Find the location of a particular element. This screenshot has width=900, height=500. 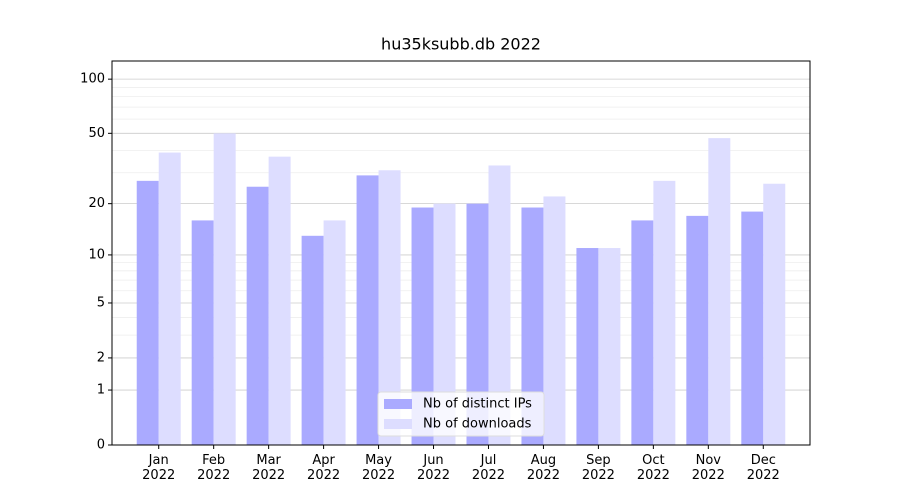

y-tick-label: 0 is located at coordinates (101, 445).